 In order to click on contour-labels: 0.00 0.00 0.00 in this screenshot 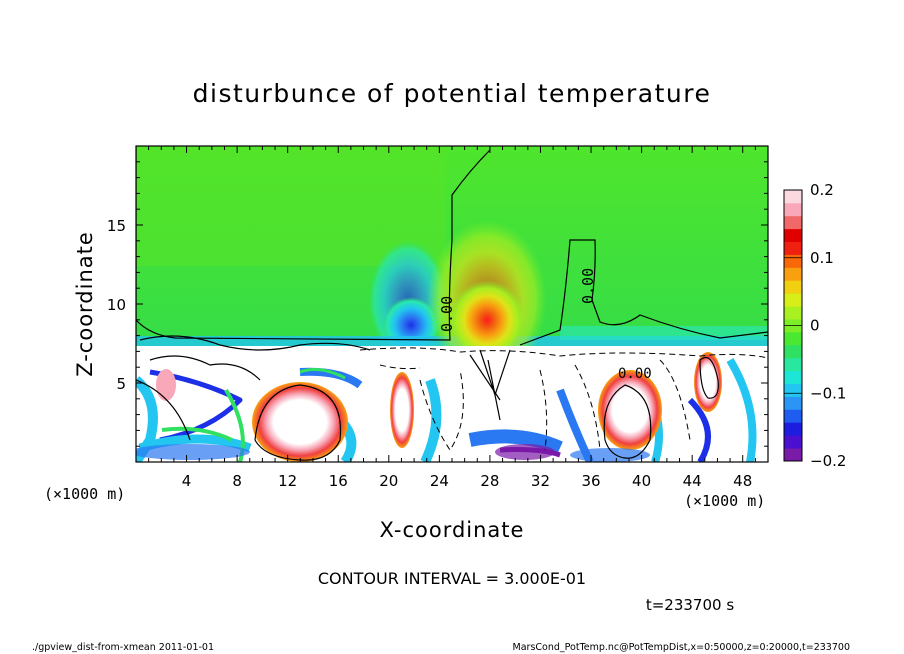, I will do `click(545, 325)`.